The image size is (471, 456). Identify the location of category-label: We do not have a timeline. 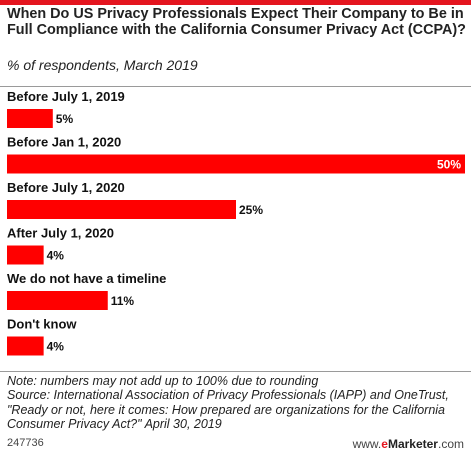
(86, 278).